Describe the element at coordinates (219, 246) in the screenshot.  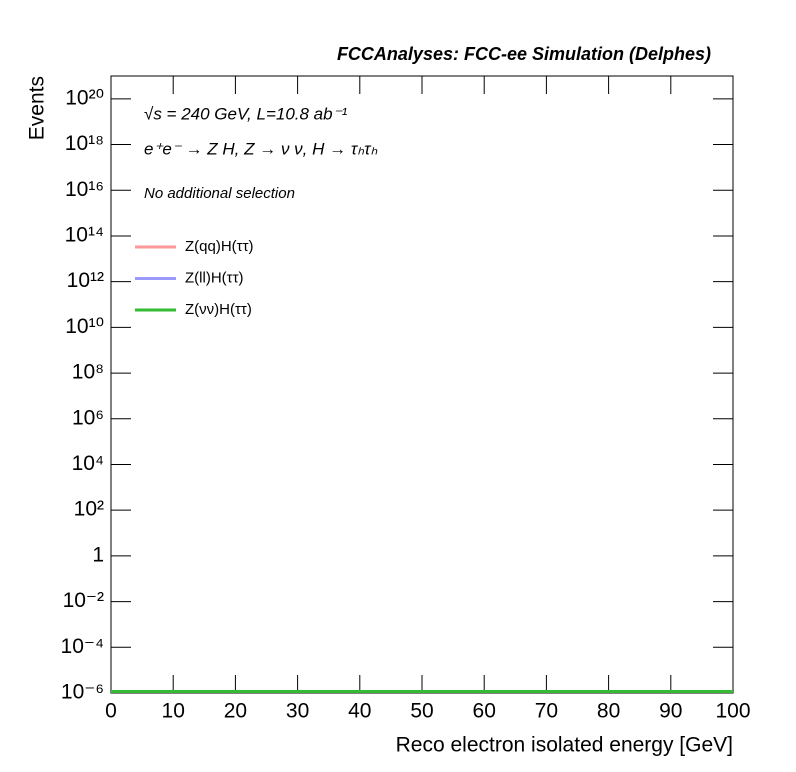
I see `legend-label: Z(qq)H(ττ)` at that location.